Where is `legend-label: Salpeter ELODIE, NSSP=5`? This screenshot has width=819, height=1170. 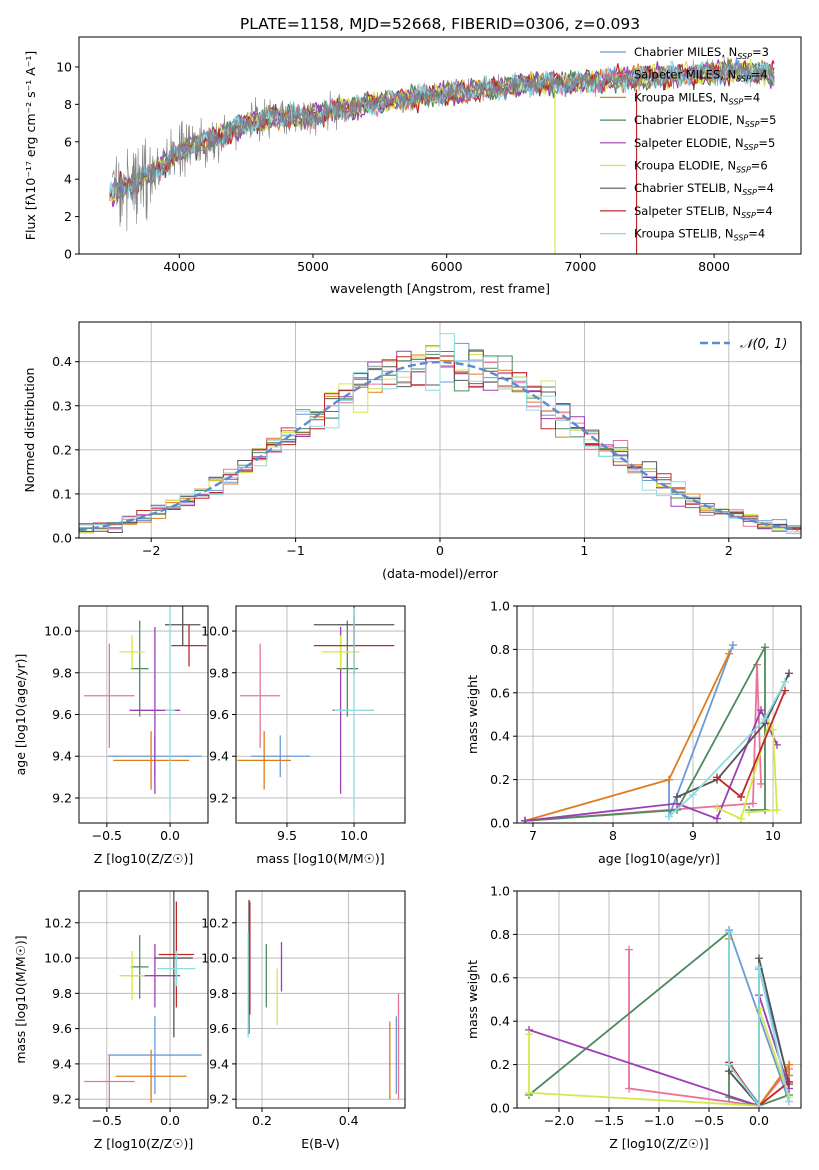
legend-label: Salpeter ELODIE, NSSP=5 is located at coordinates (704, 144).